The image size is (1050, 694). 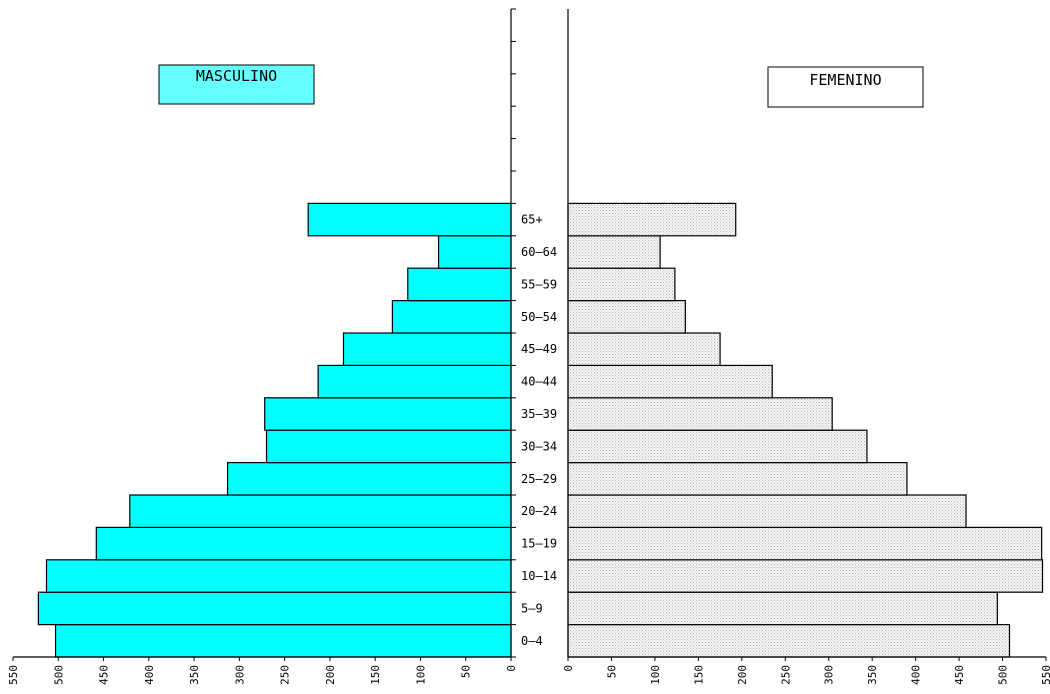 What do you see at coordinates (652, 219) in the screenshot?
I see `bar-femenino-65+` at bounding box center [652, 219].